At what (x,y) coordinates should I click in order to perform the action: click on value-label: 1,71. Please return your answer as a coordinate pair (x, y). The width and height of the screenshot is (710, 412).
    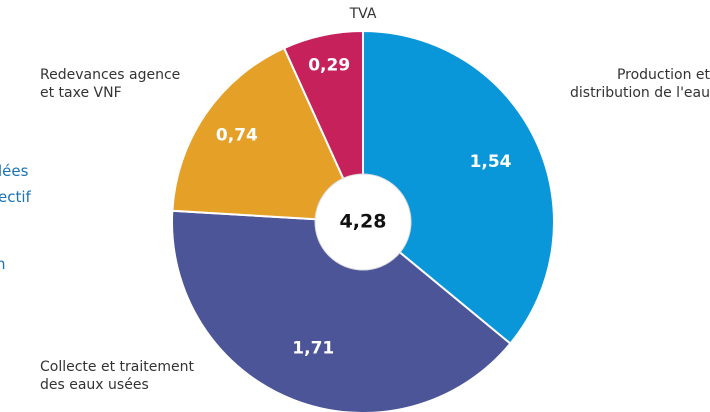
    Looking at the image, I should click on (313, 349).